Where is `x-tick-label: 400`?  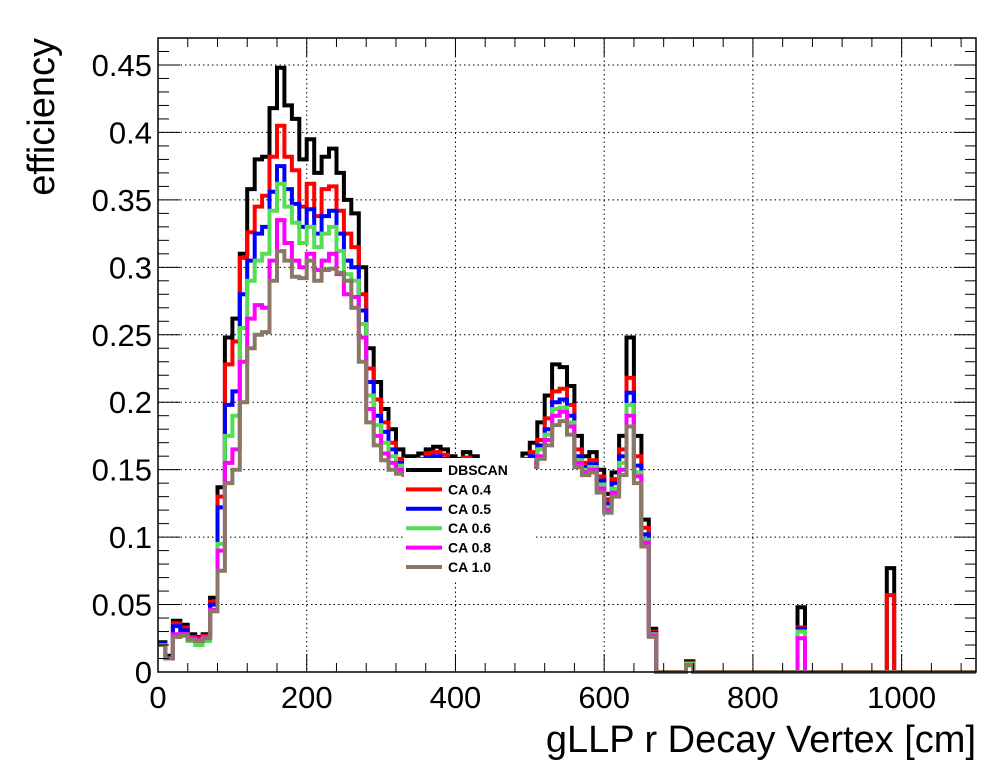
x-tick-label: 400 is located at coordinates (456, 697).